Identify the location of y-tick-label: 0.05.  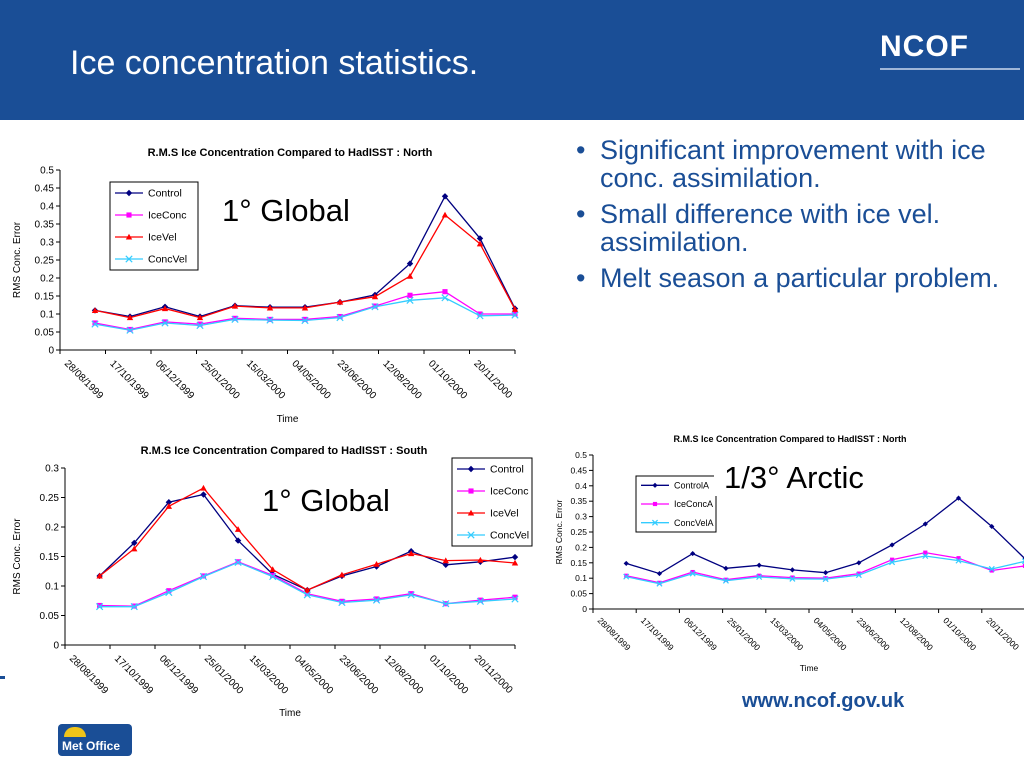
(578, 594).